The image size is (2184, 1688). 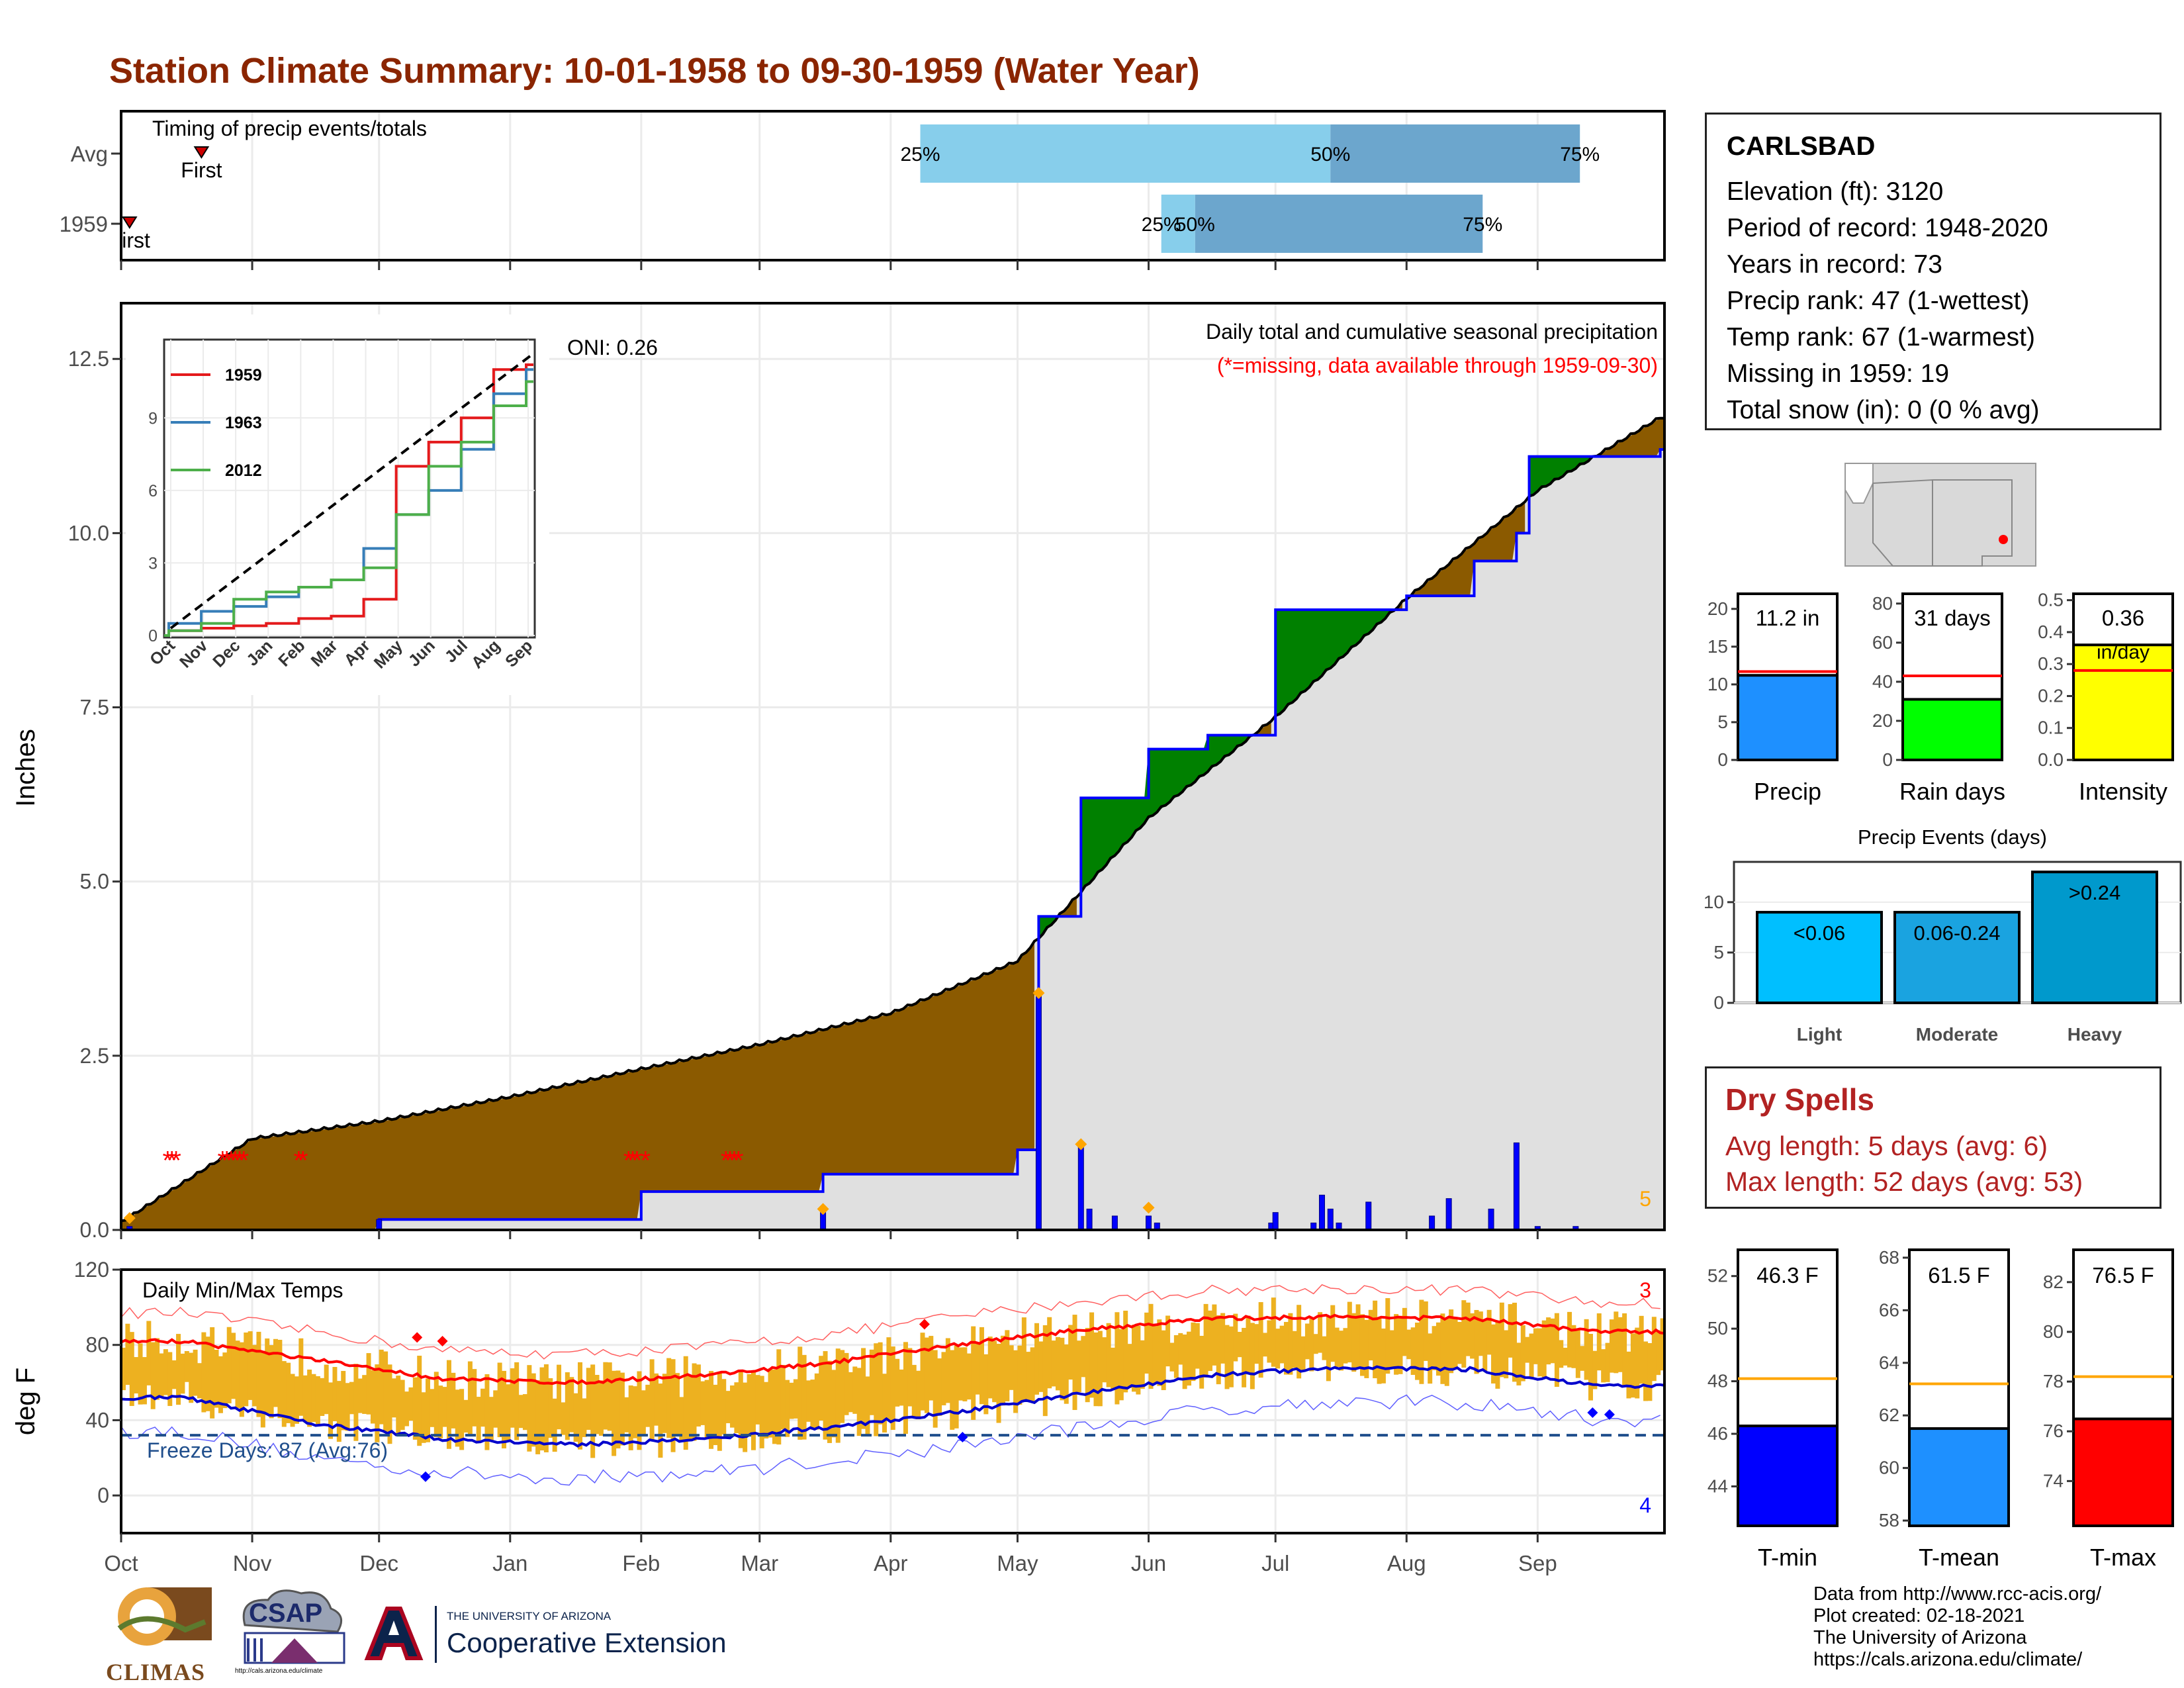 I want to click on csap-logo: CSAP http://cals.arizona.edu/climate, so click(x=291, y=1633).